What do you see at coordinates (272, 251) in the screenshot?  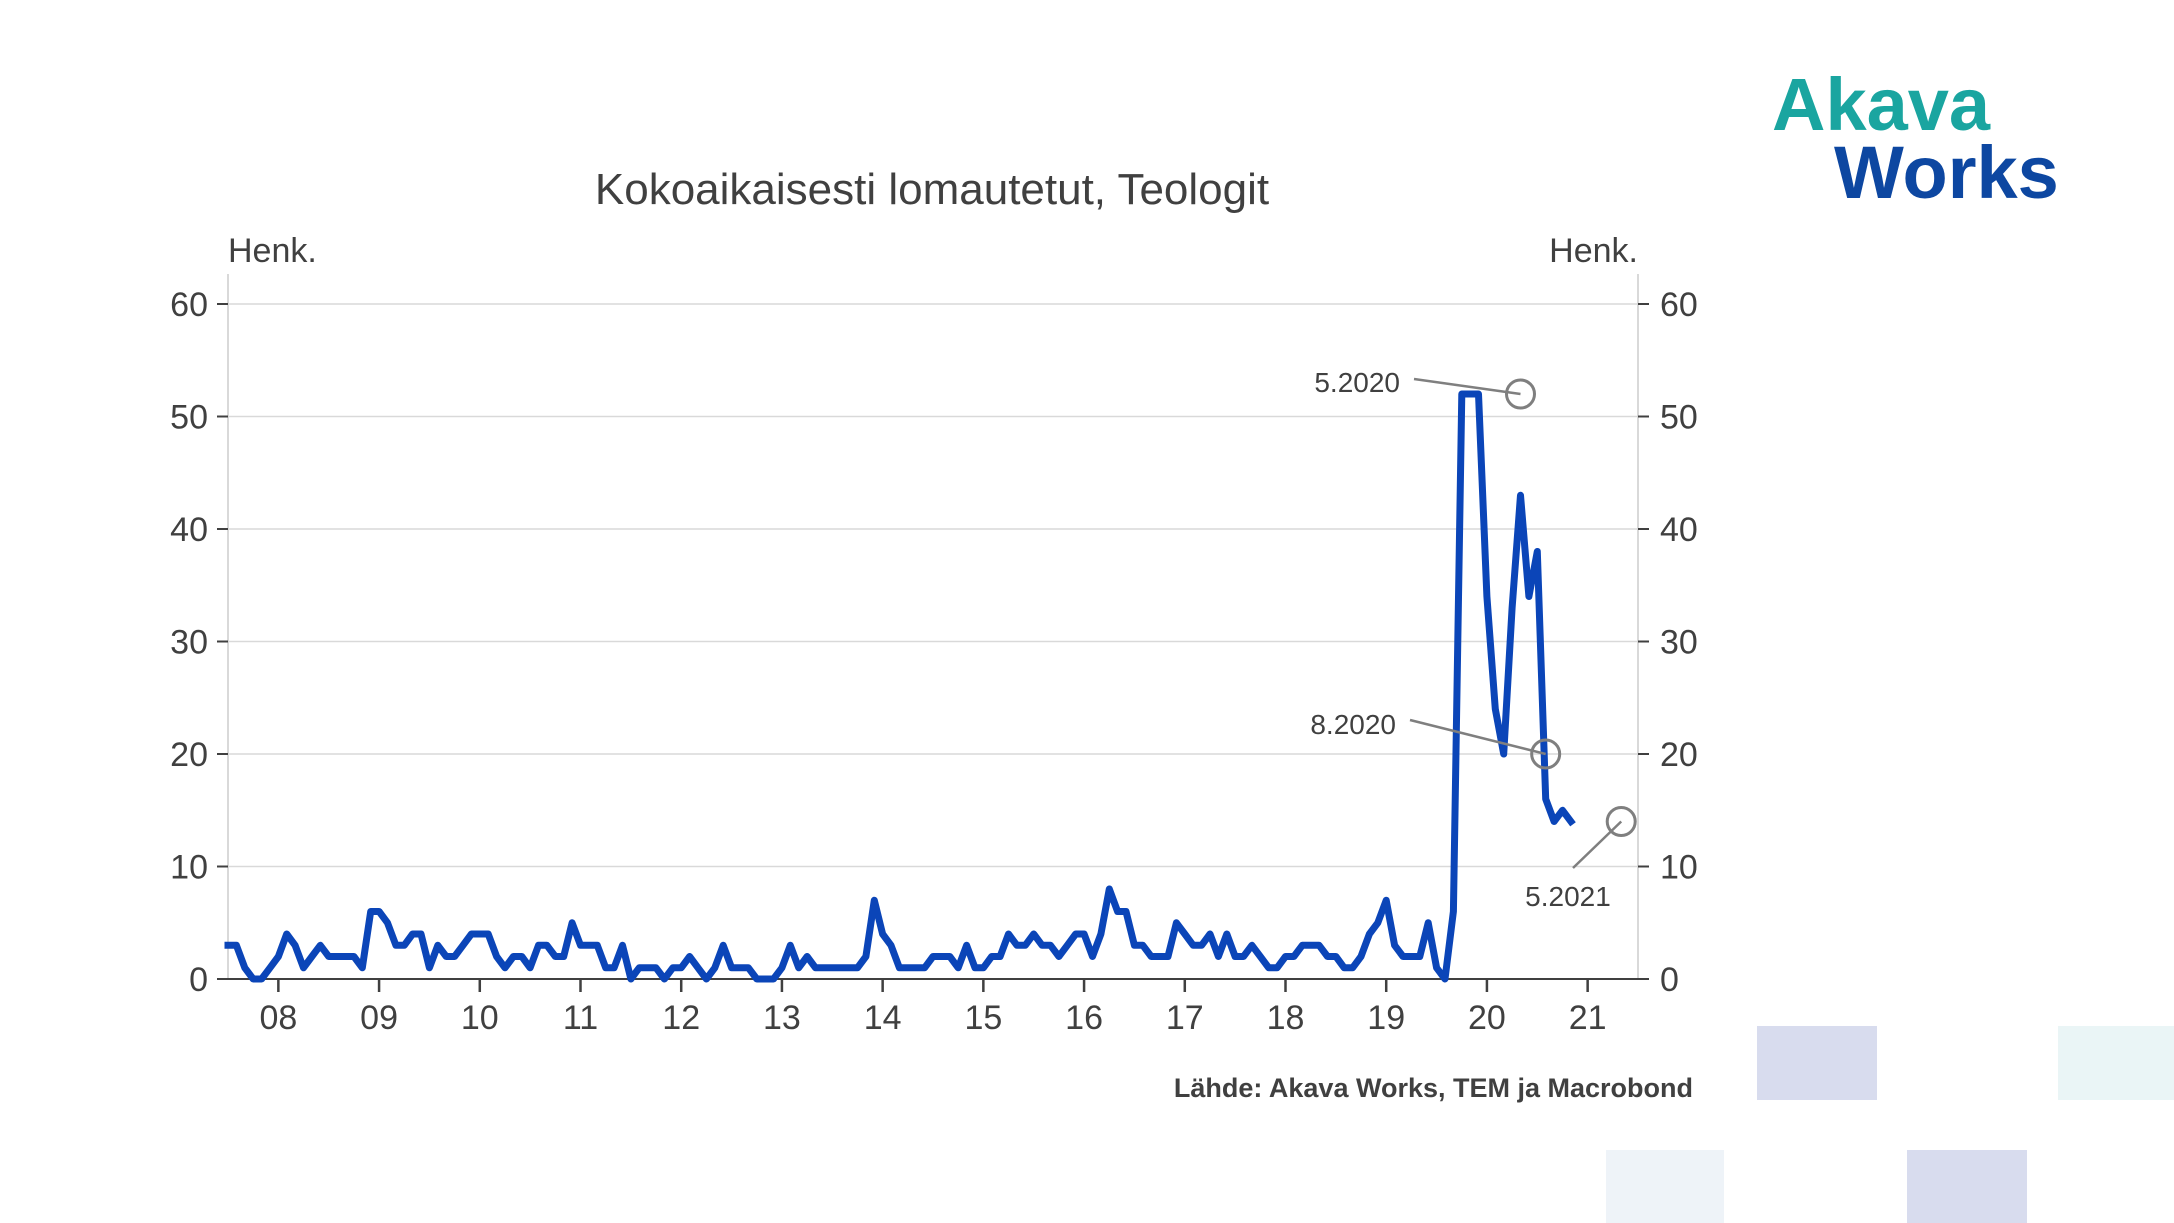 I see `y-axis-left-unit: Henk.` at bounding box center [272, 251].